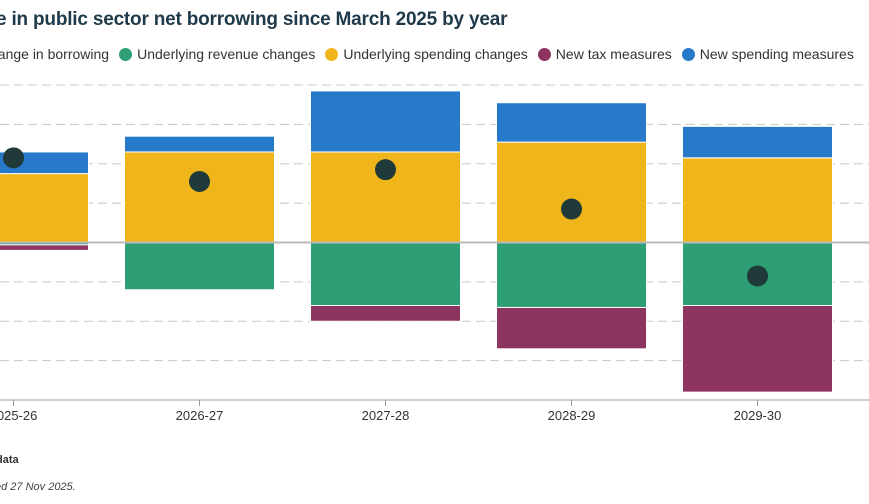  I want to click on legend-label: Underlying revenue changes, so click(226, 54).